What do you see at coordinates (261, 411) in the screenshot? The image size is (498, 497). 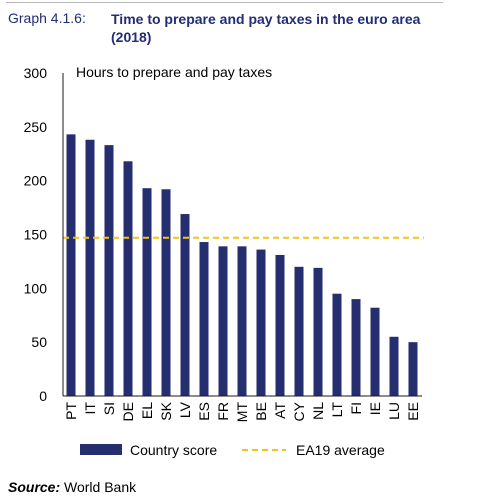 I see `x-tick-label: BE` at bounding box center [261, 411].